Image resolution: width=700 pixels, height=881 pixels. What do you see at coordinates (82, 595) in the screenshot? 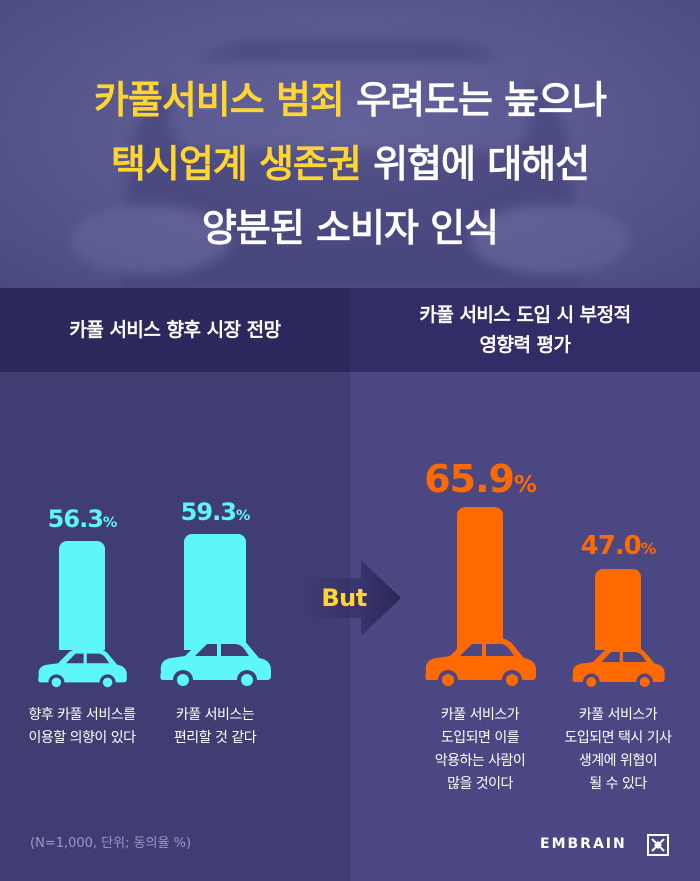
I see `bar-intent-to-use` at bounding box center [82, 595].